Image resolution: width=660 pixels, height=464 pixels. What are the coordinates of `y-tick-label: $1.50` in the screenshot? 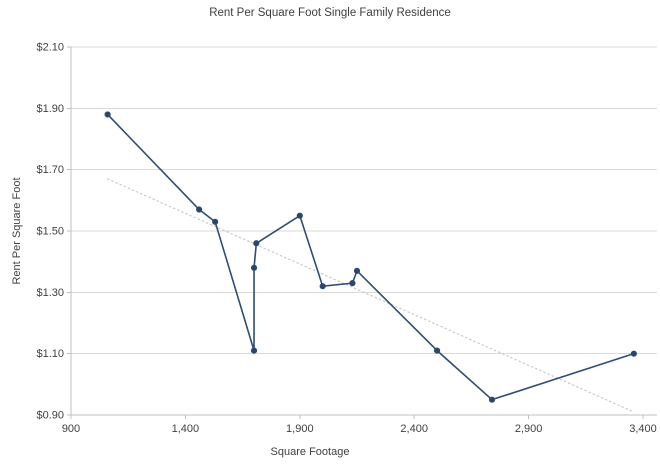 It's located at (50, 232).